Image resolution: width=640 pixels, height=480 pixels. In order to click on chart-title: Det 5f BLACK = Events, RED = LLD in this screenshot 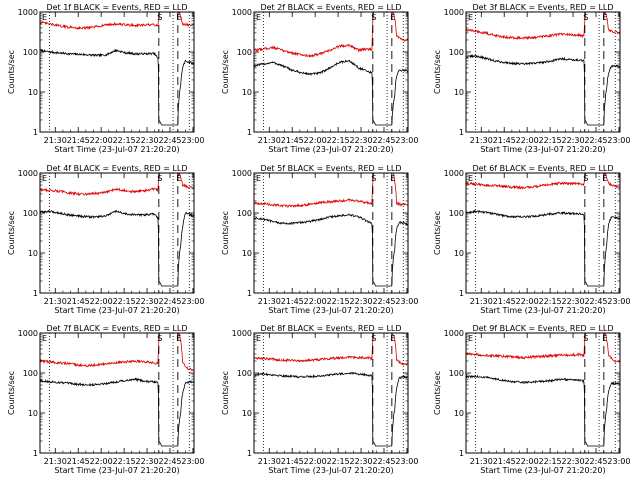, I will do `click(330, 168)`.